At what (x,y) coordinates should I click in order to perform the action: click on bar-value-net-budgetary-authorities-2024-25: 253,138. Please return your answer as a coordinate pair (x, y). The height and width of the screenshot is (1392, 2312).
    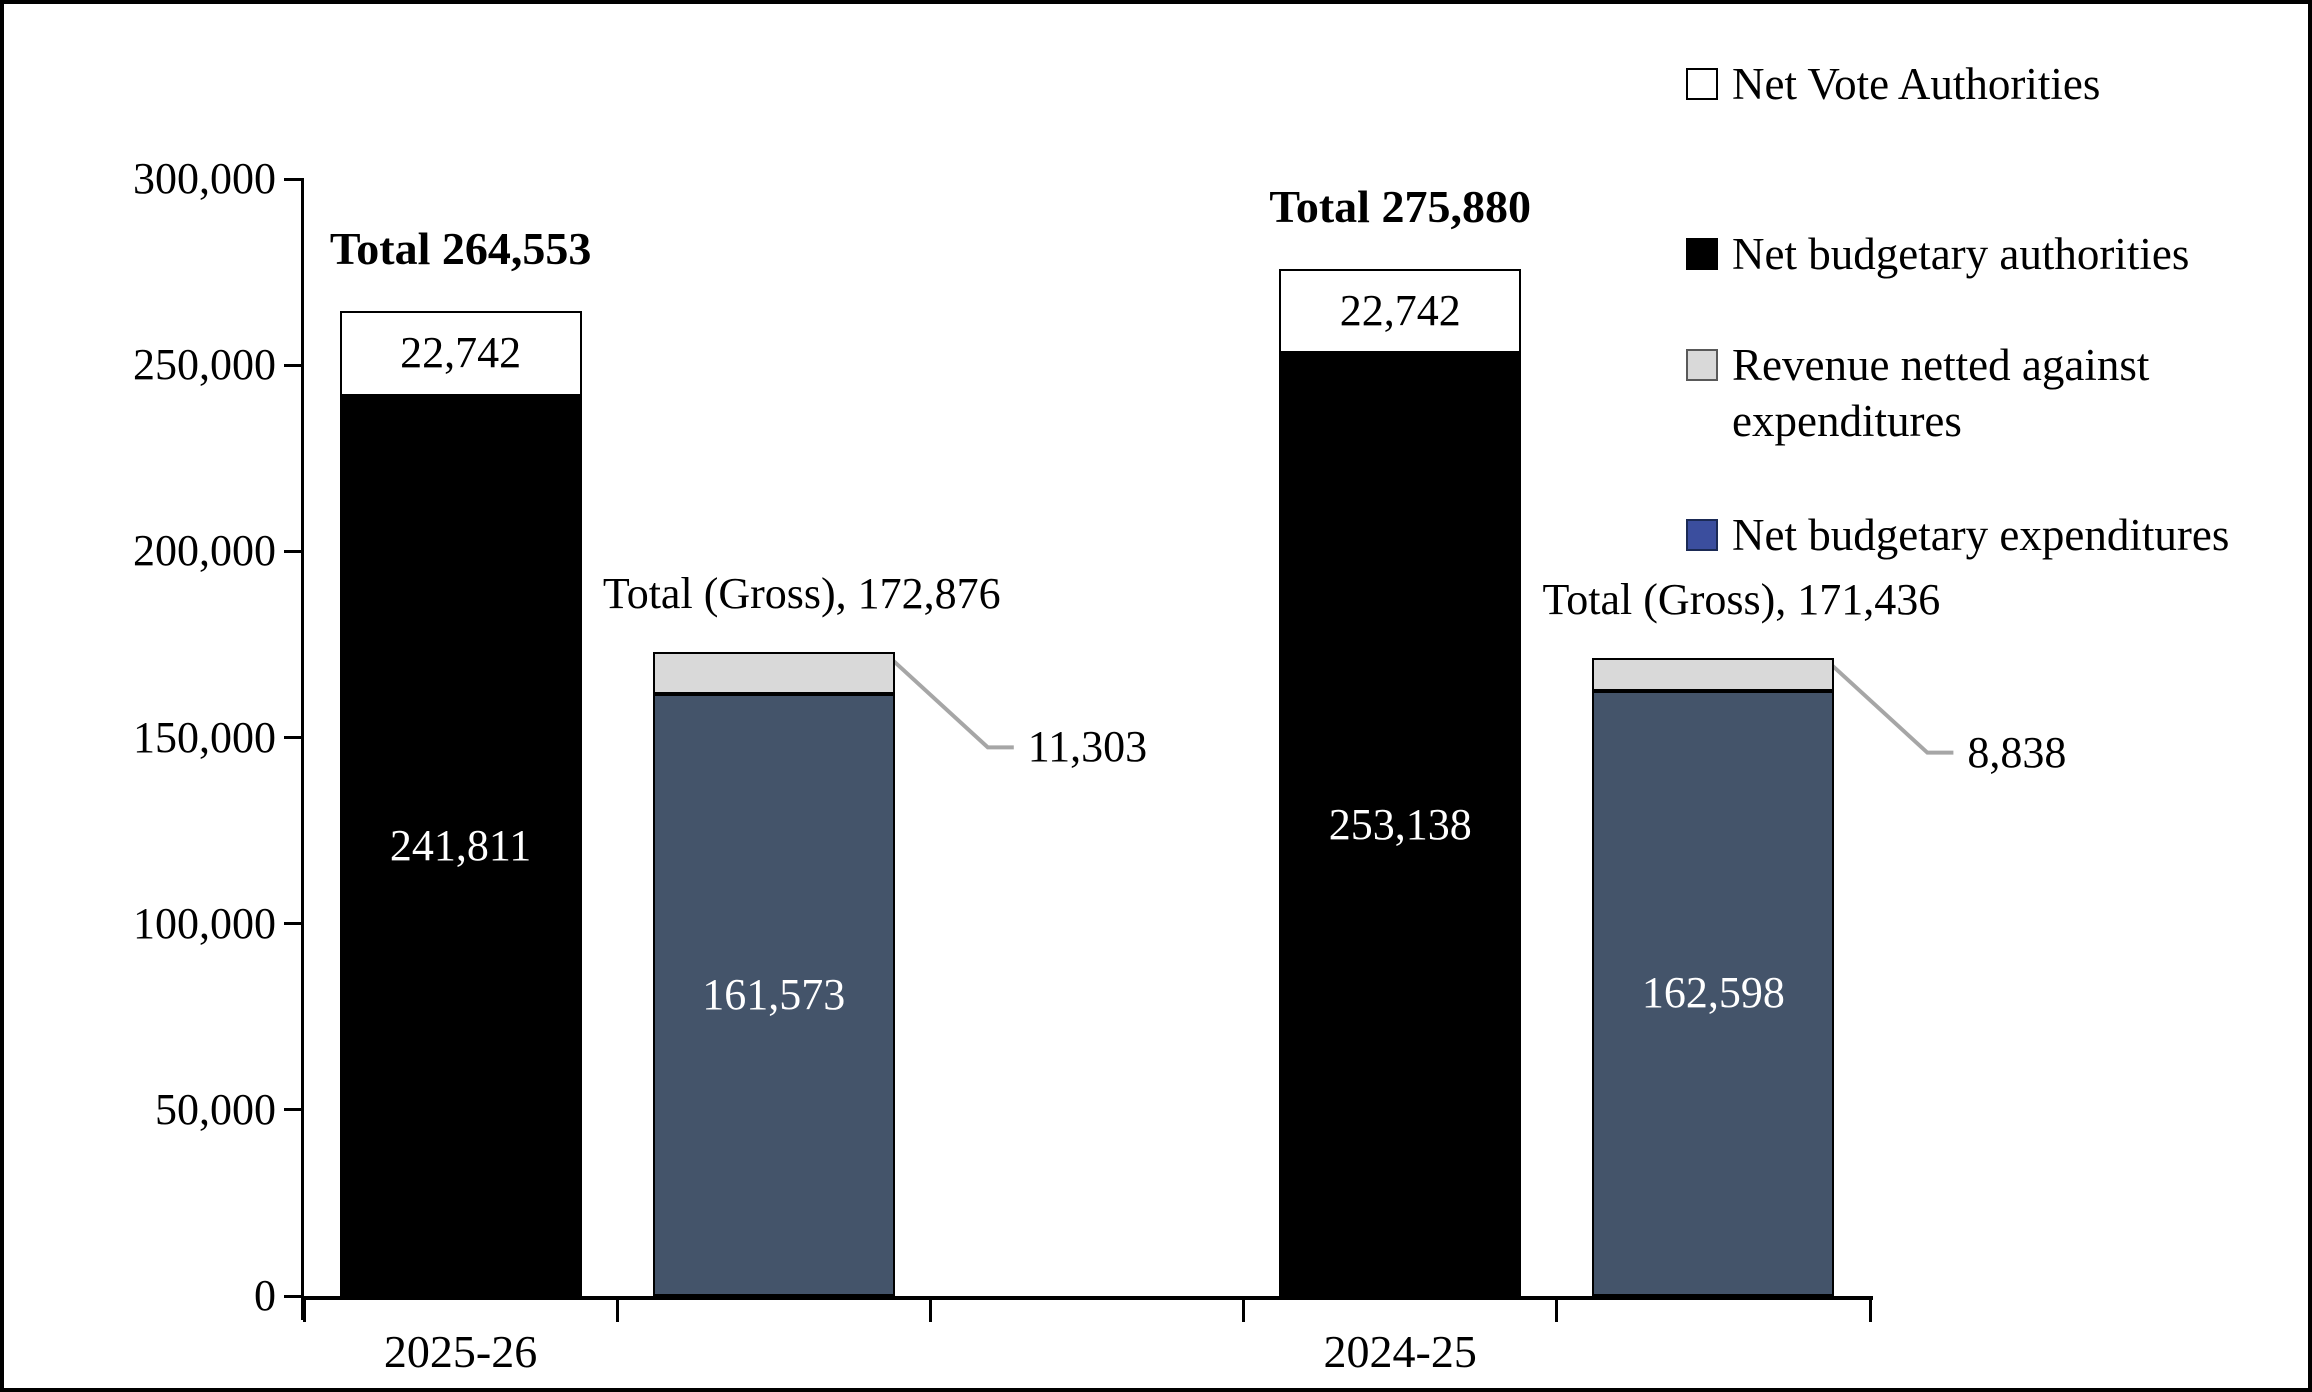
    Looking at the image, I should click on (1400, 824).